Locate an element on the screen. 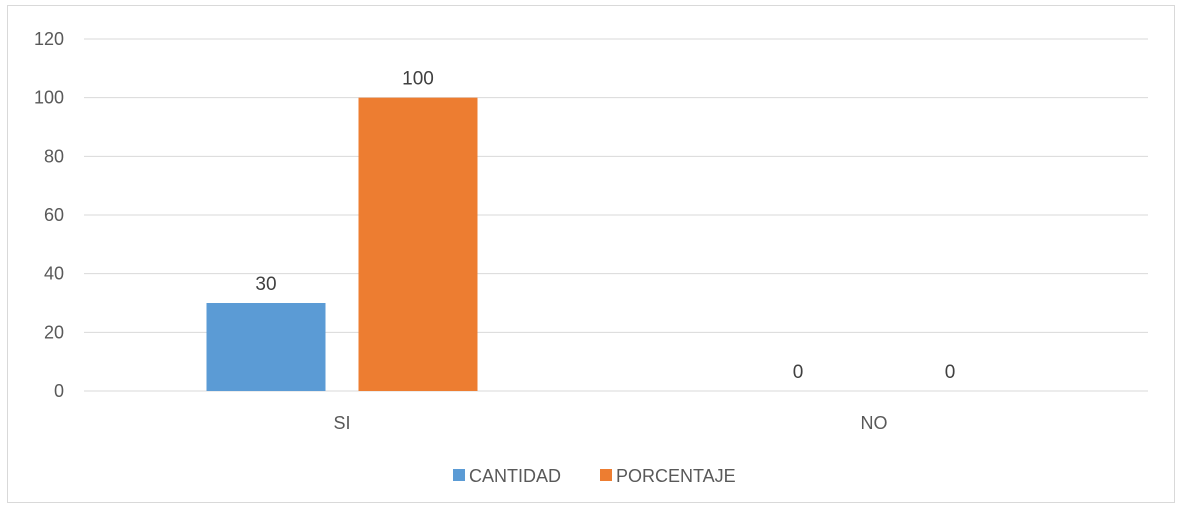 Image resolution: width=1183 pixels, height=506 pixels. bar-porcentaje-si is located at coordinates (418, 244).